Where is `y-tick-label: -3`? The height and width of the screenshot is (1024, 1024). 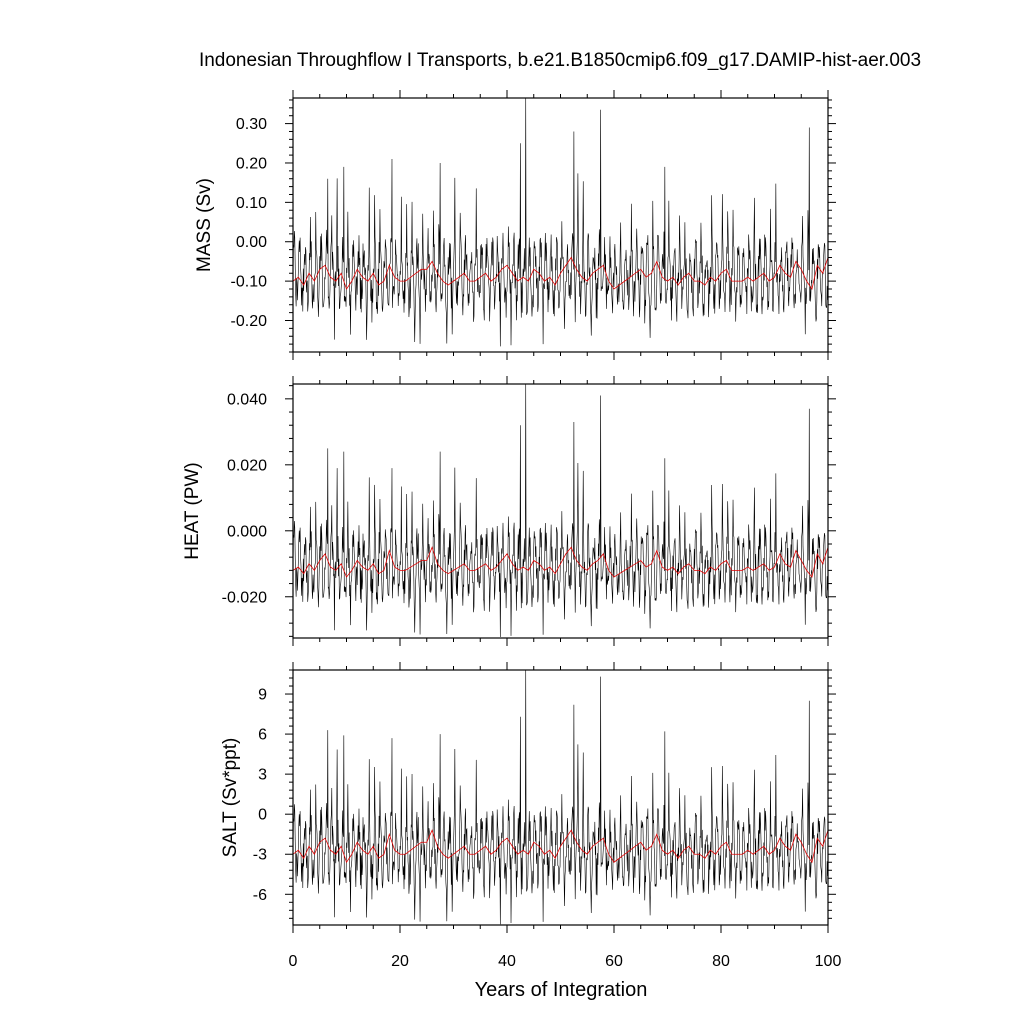 y-tick-label: -3 is located at coordinates (260, 855).